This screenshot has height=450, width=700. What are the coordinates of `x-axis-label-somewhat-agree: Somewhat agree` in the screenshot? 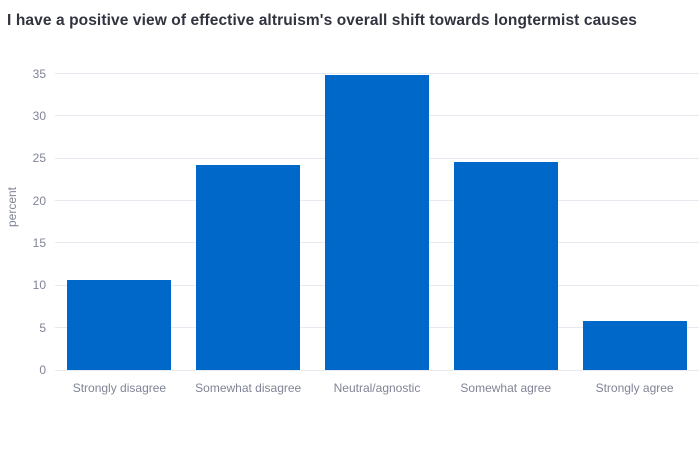 It's located at (506, 388).